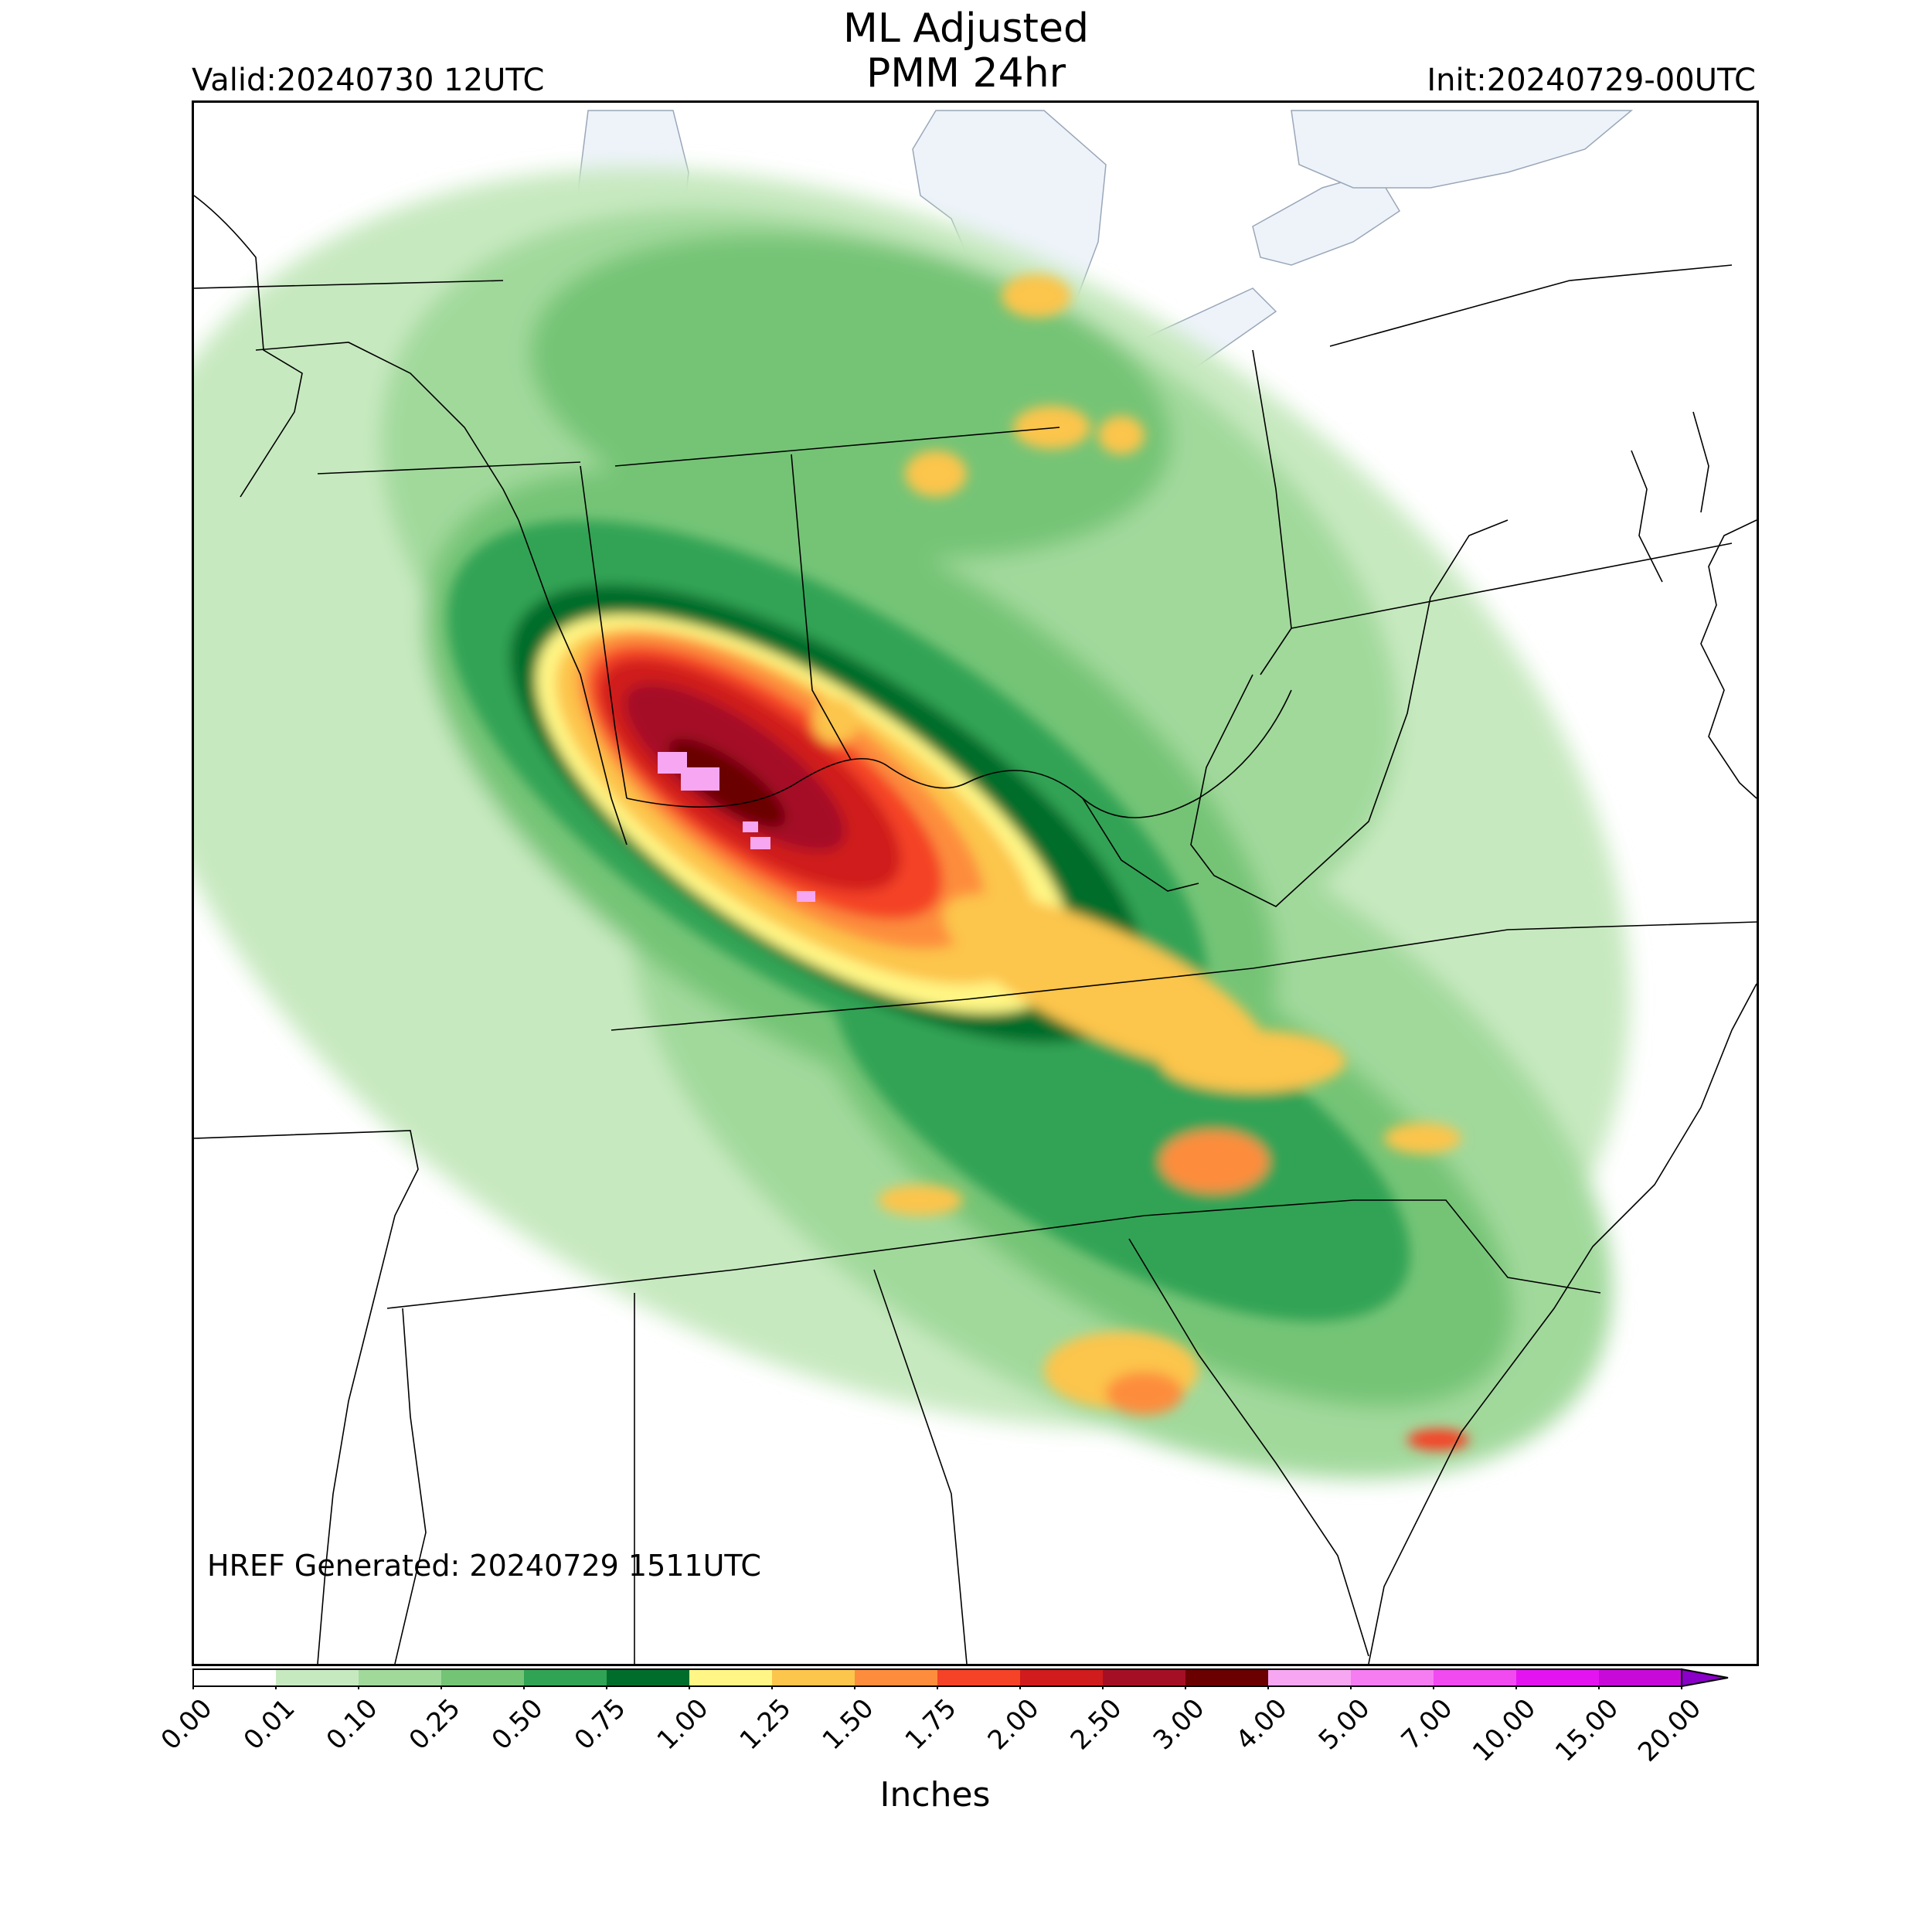 This screenshot has width=1932, height=1932. Describe the element at coordinates (1504, 945) in the screenshot. I see `va-nc-border` at that location.